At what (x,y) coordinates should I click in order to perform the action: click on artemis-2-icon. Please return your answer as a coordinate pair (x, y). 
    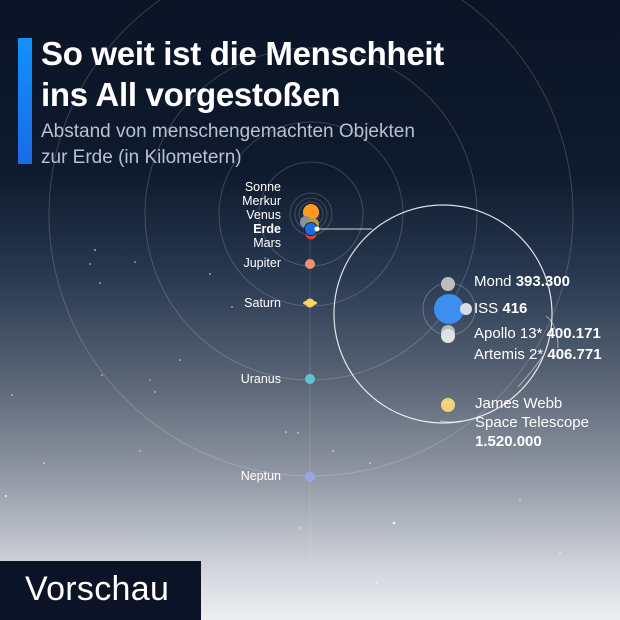
    Looking at the image, I should click on (448, 336).